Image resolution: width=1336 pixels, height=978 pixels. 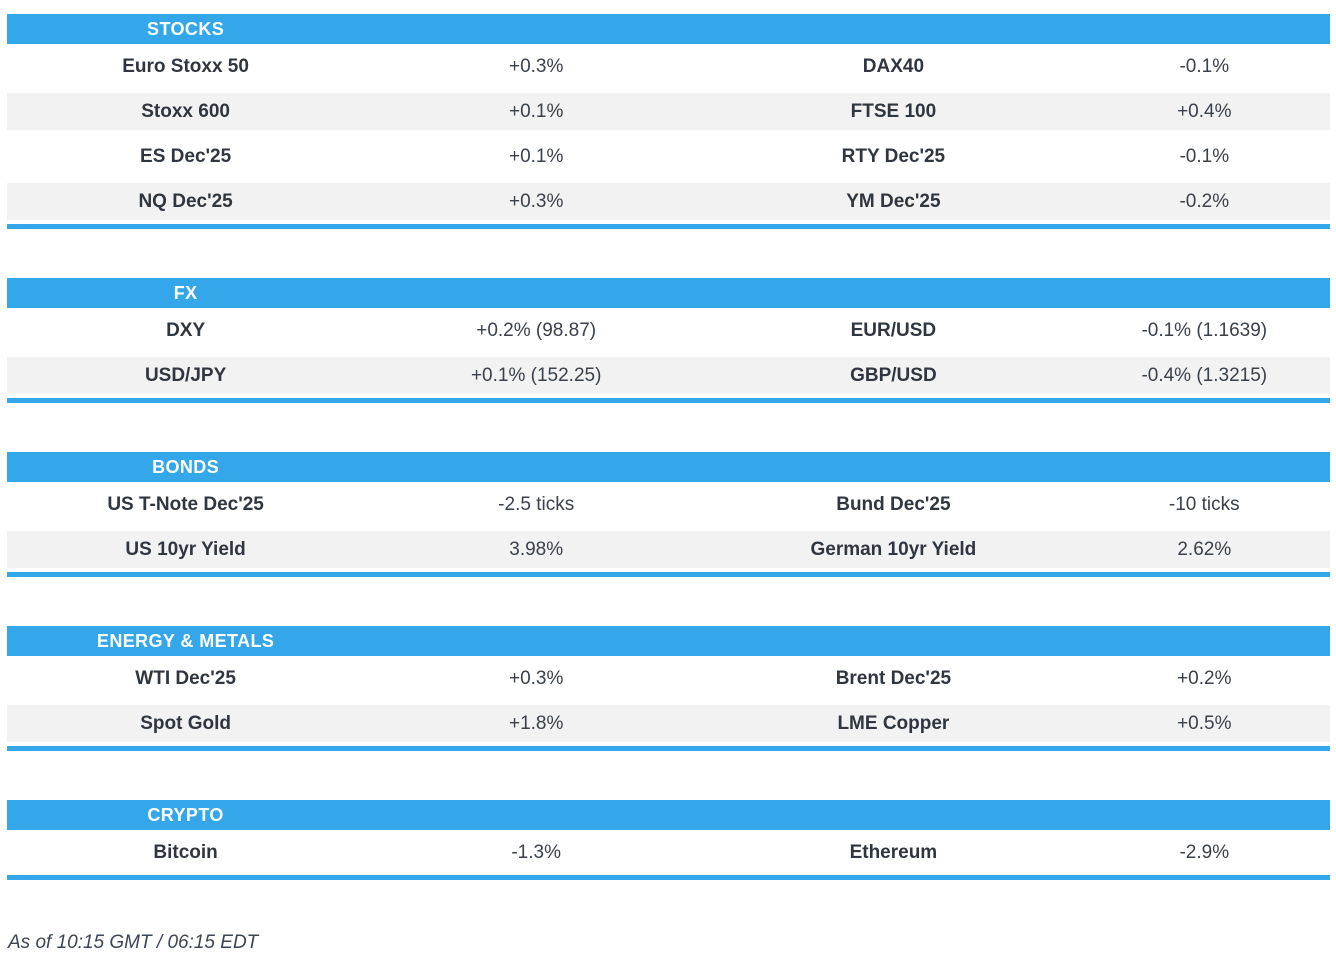 What do you see at coordinates (1204, 111) in the screenshot?
I see `instrument-value-right: +0.4%` at bounding box center [1204, 111].